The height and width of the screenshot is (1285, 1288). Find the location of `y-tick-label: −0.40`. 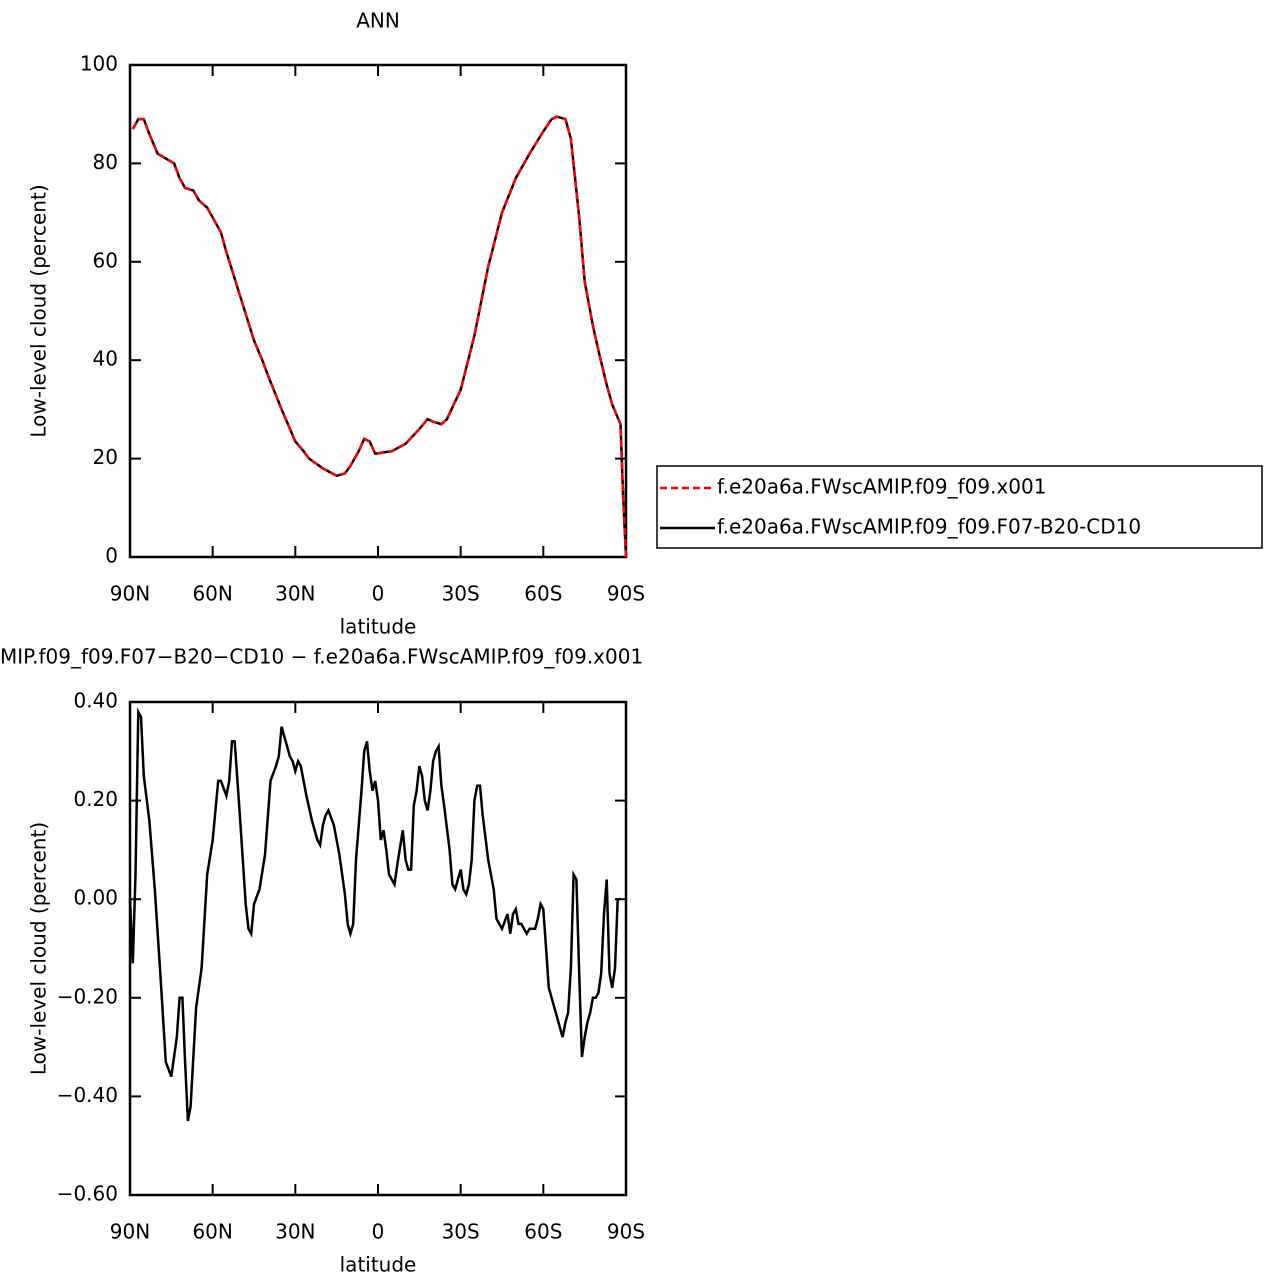

y-tick-label: −0.40 is located at coordinates (87, 1095).